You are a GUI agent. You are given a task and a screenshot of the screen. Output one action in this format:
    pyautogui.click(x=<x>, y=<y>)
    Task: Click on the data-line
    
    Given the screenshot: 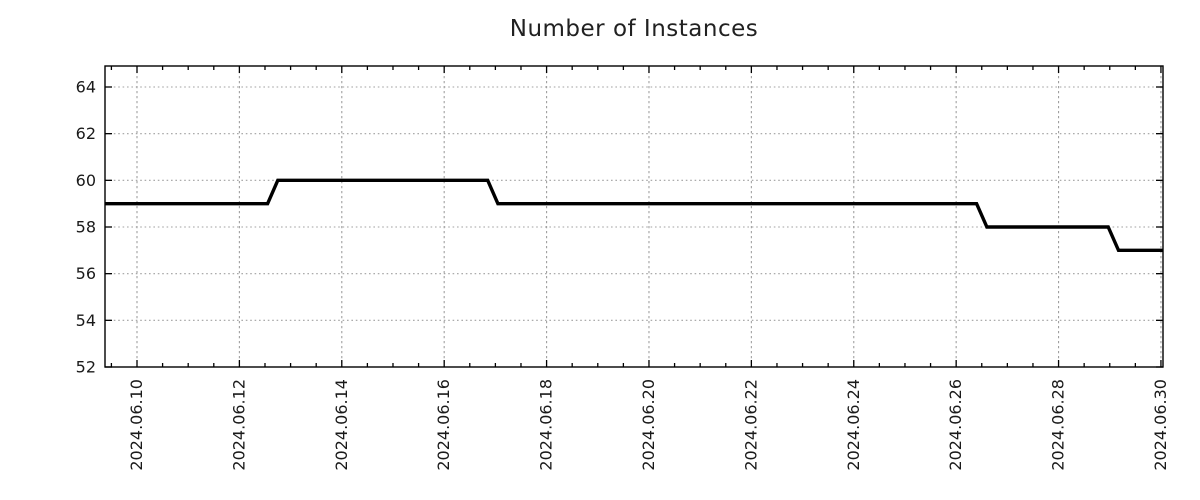 What is the action you would take?
    pyautogui.click(x=634, y=215)
    